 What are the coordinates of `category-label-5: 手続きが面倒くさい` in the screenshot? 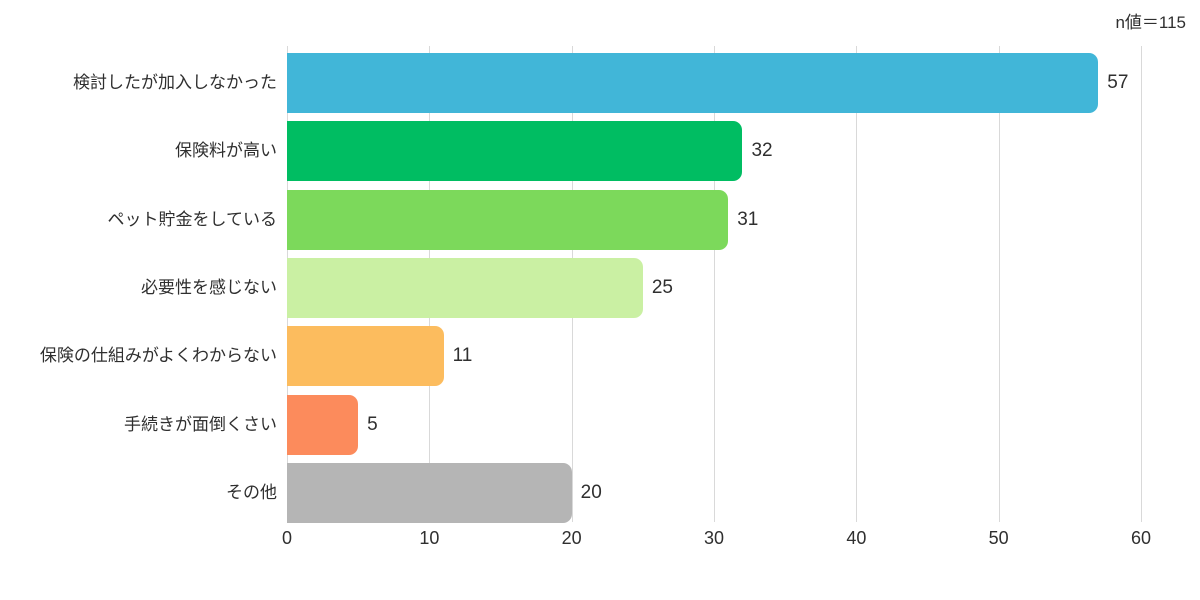 It's located at (200, 424).